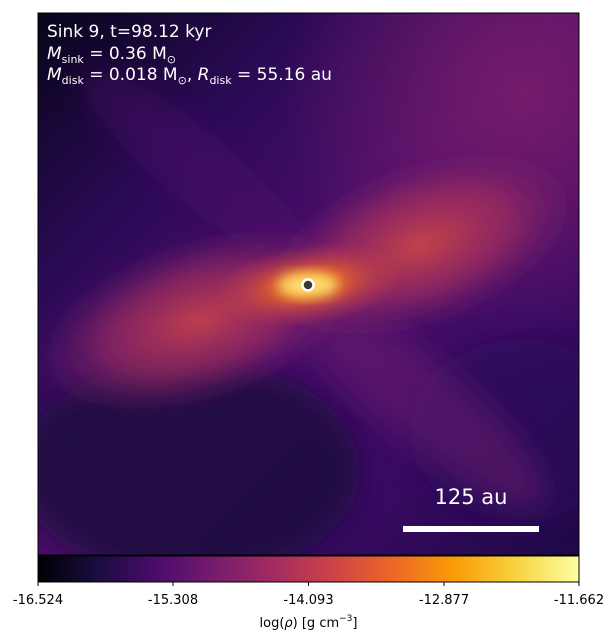 The width and height of the screenshot is (615, 644). I want to click on disk-properties-label: Mdisk = 0.018 M⊙, Rdisk = 55.16 au, so click(189, 76).